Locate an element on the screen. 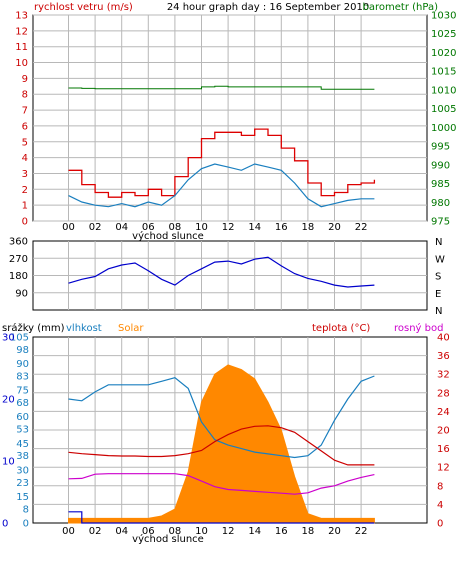 The height and width of the screenshot is (570, 464). direction-degree-tick-360: 360 is located at coordinates (18, 242).